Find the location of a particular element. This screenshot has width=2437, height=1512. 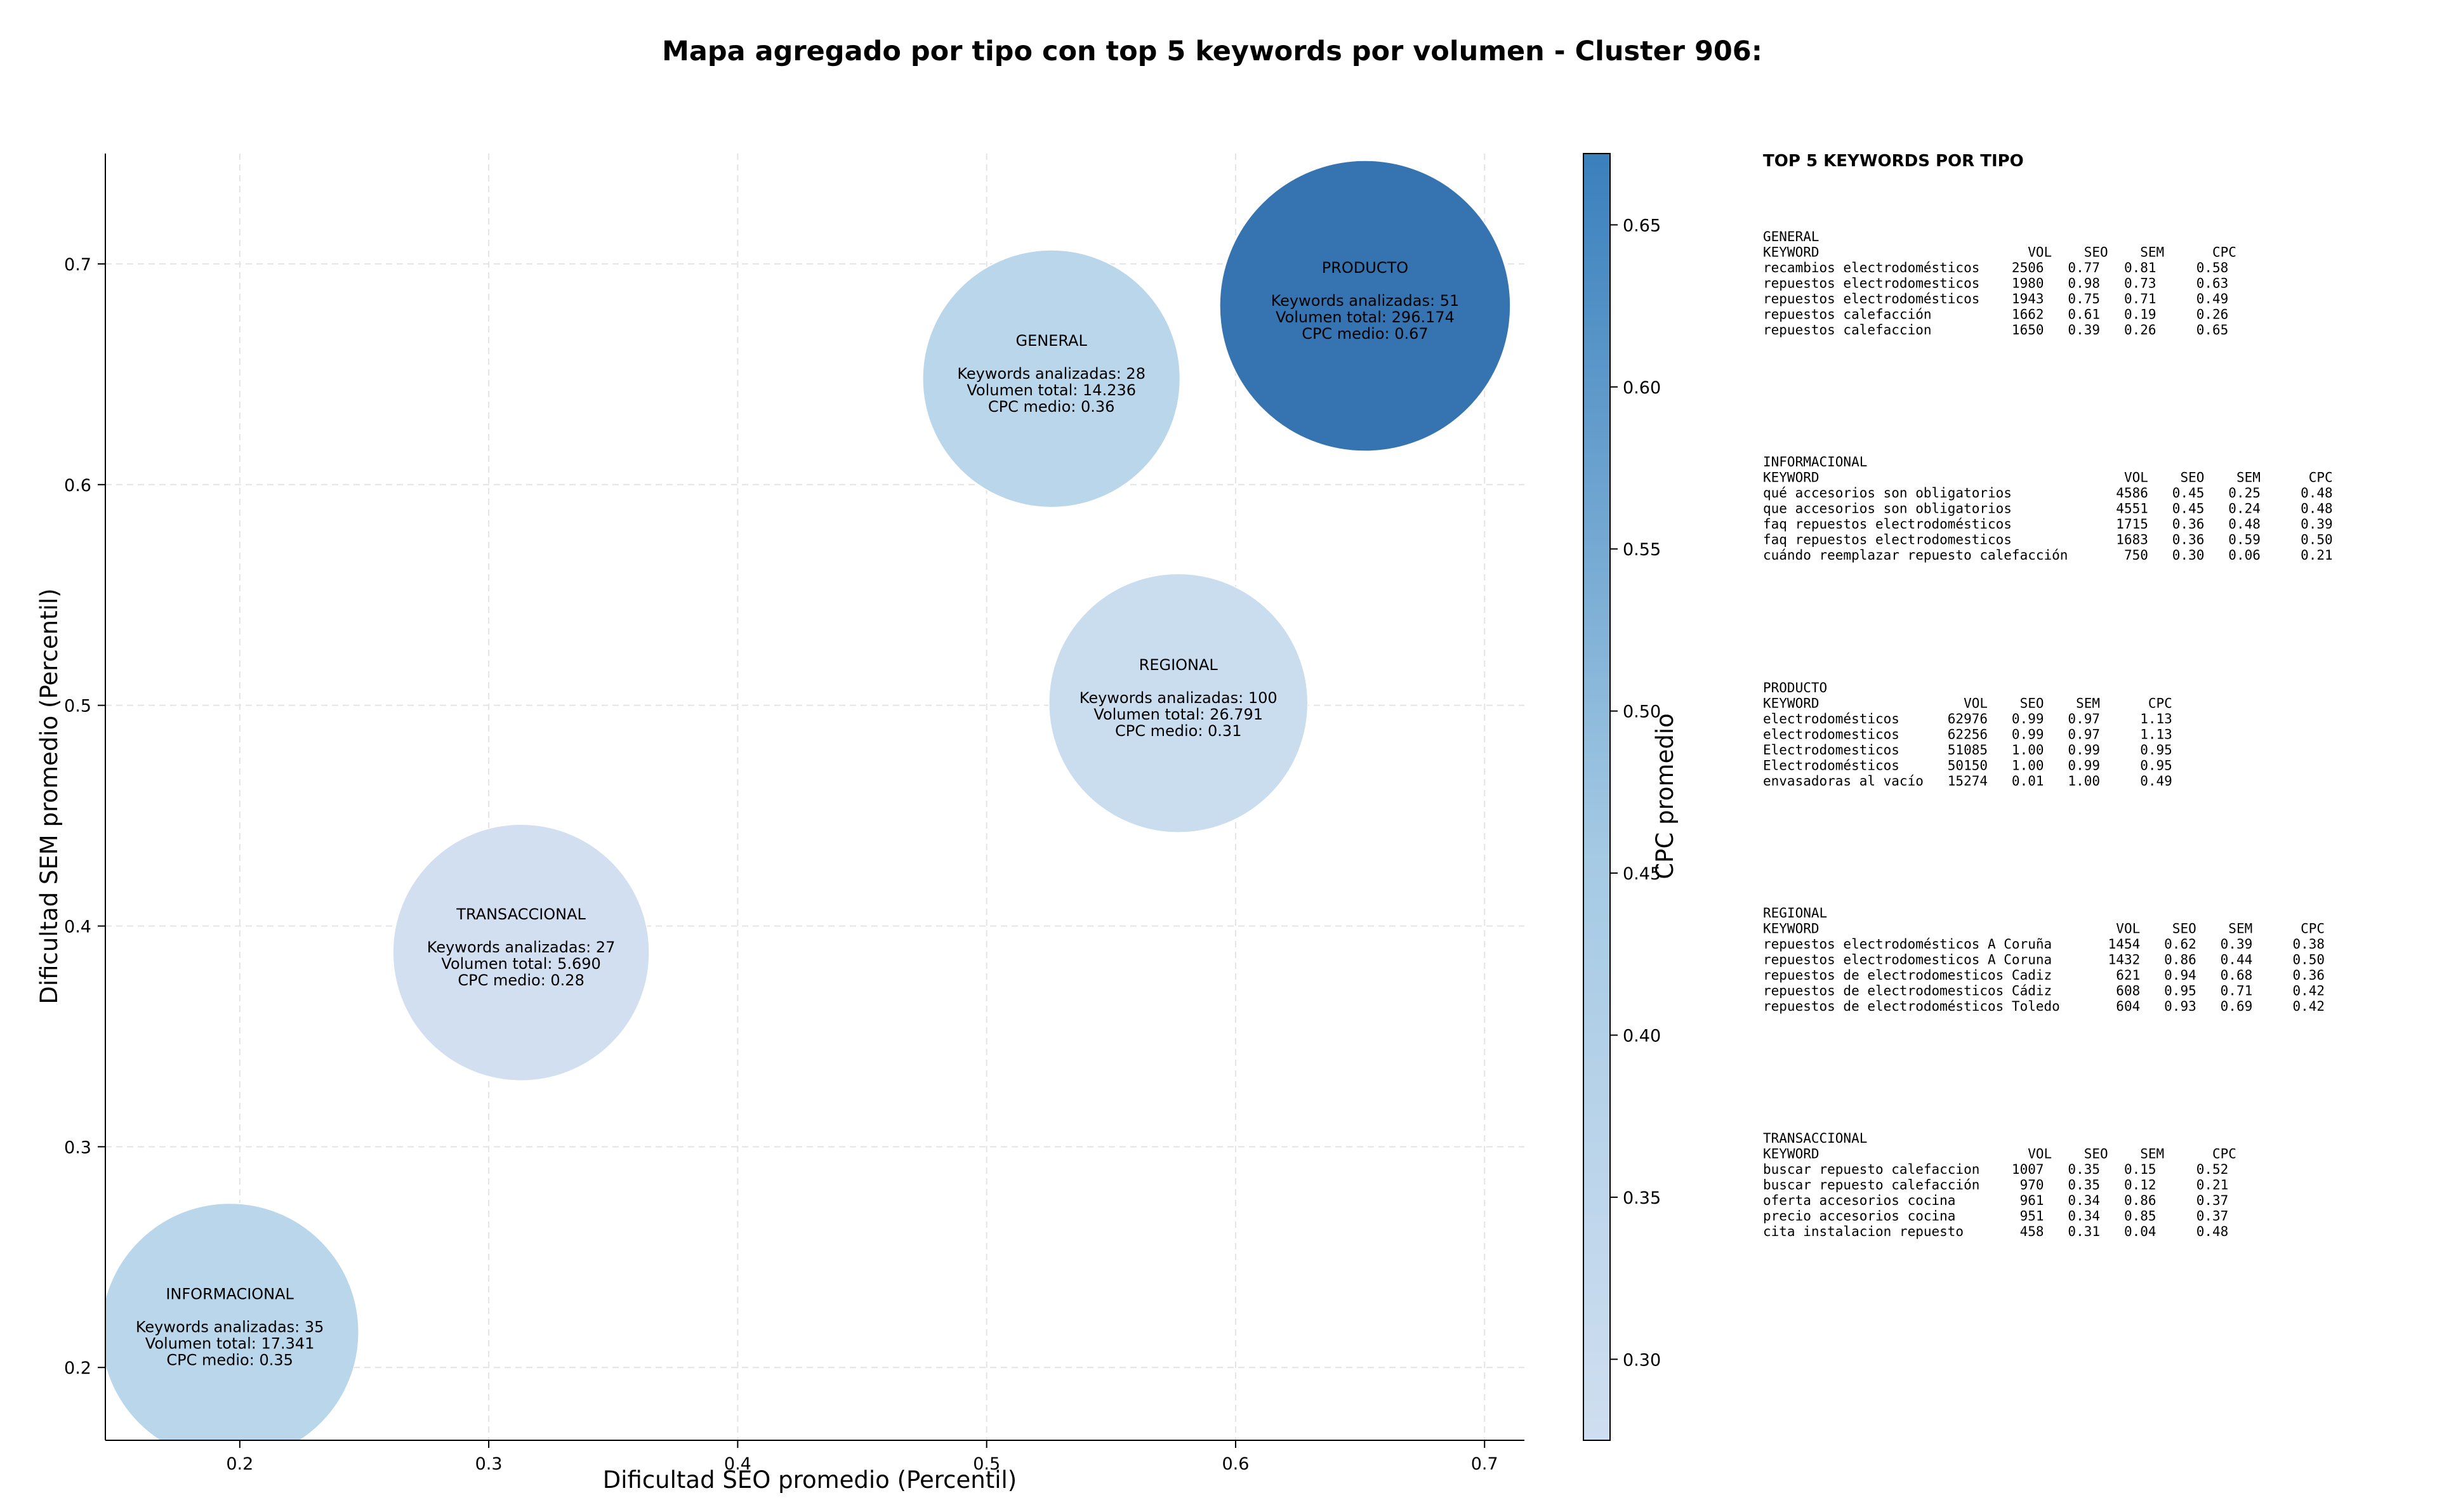

bubble-stat-label: CPC medio: 0.31 is located at coordinates (1178, 731).